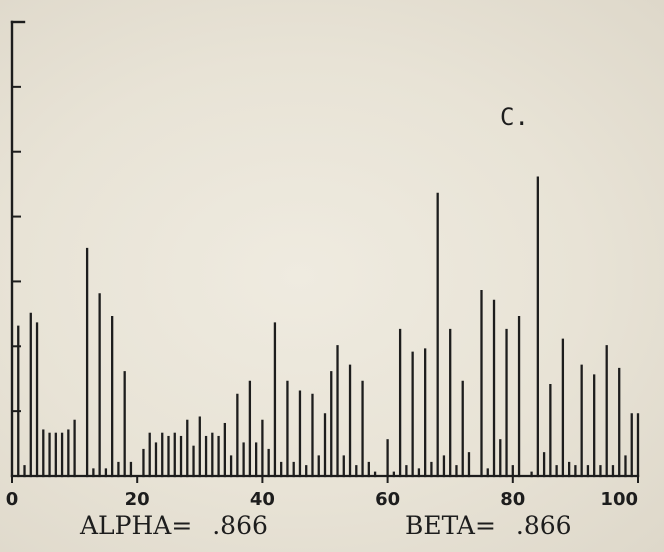 This screenshot has height=552, width=664. I want to click on alpha-value: .866, so click(240, 525).